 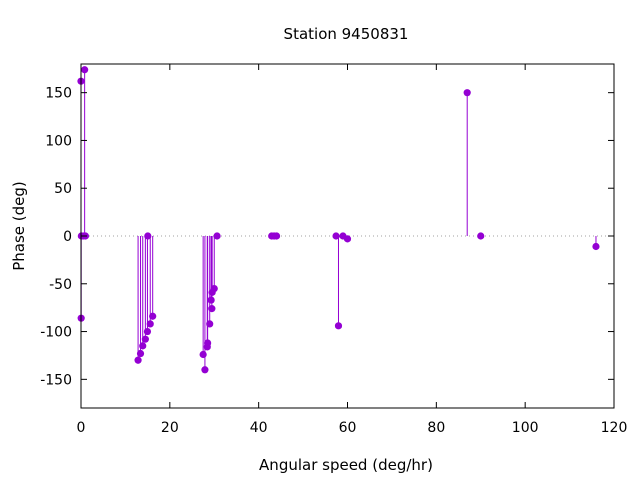 I want to click on x-tick-label: 60, so click(x=348, y=428).